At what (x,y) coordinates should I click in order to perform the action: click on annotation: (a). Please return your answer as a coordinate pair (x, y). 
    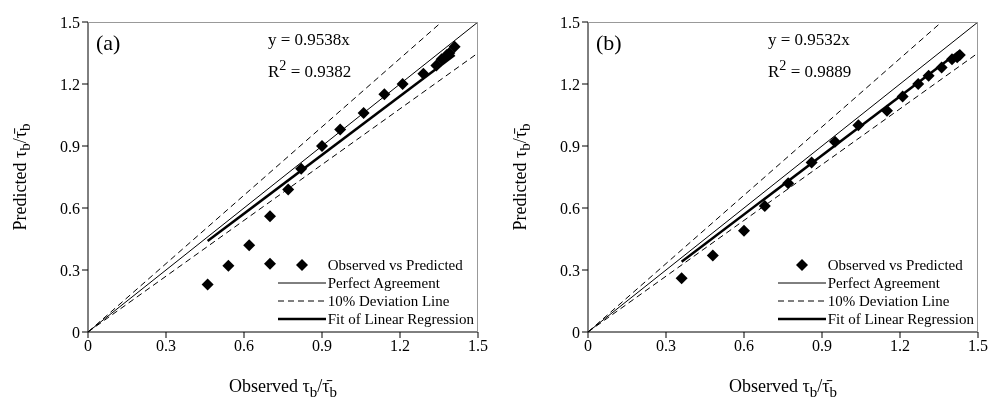
    Looking at the image, I should click on (108, 43).